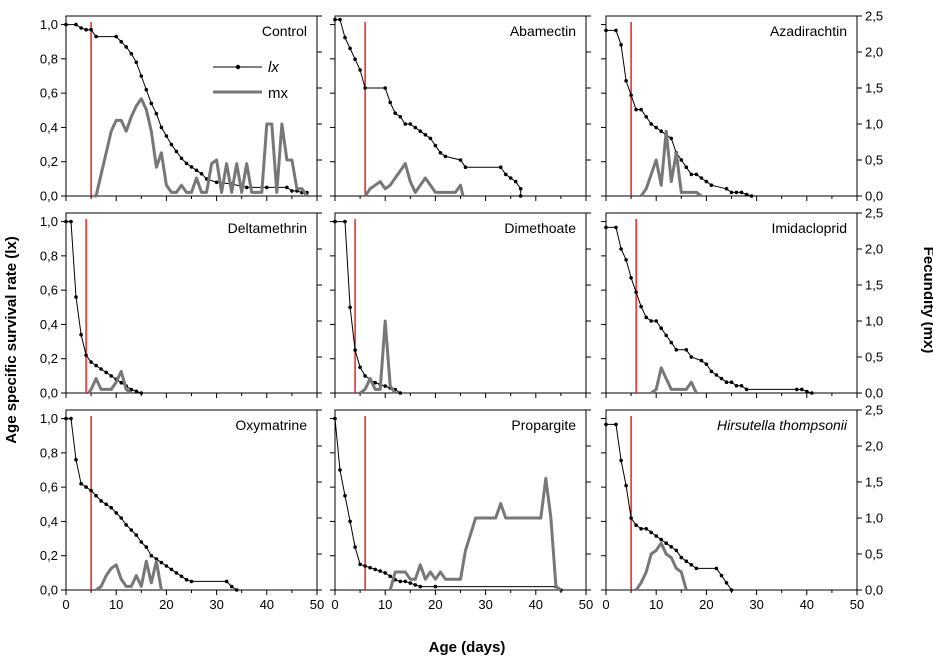  What do you see at coordinates (874, 590) in the screenshot?
I see `y-right-tick-label: 0,0` at bounding box center [874, 590].